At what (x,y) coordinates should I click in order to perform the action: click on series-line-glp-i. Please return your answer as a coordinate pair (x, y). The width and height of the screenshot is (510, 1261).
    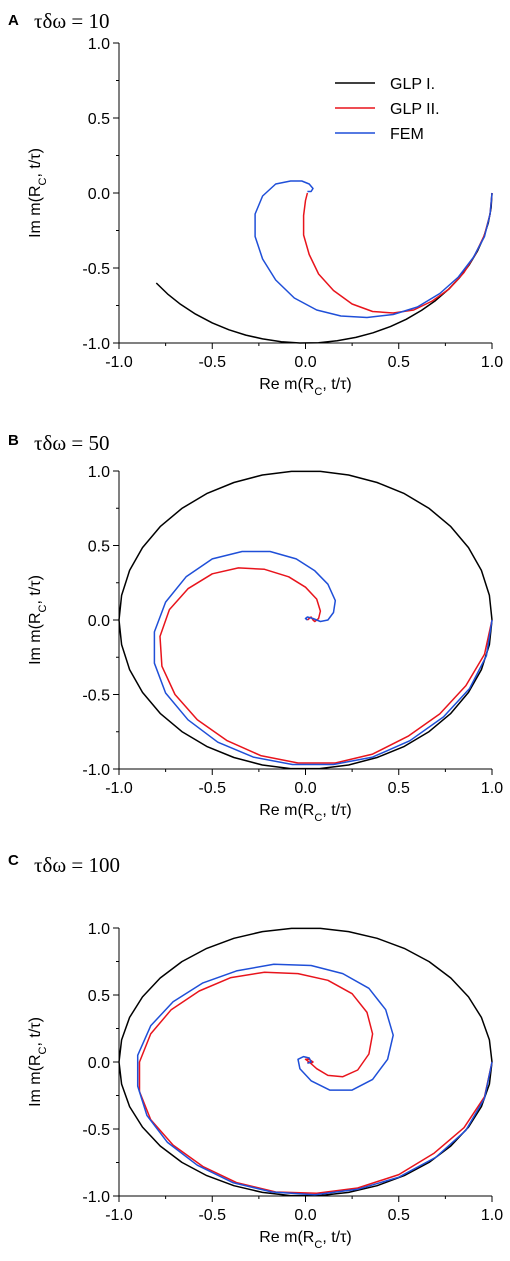
    Looking at the image, I should click on (324, 268).